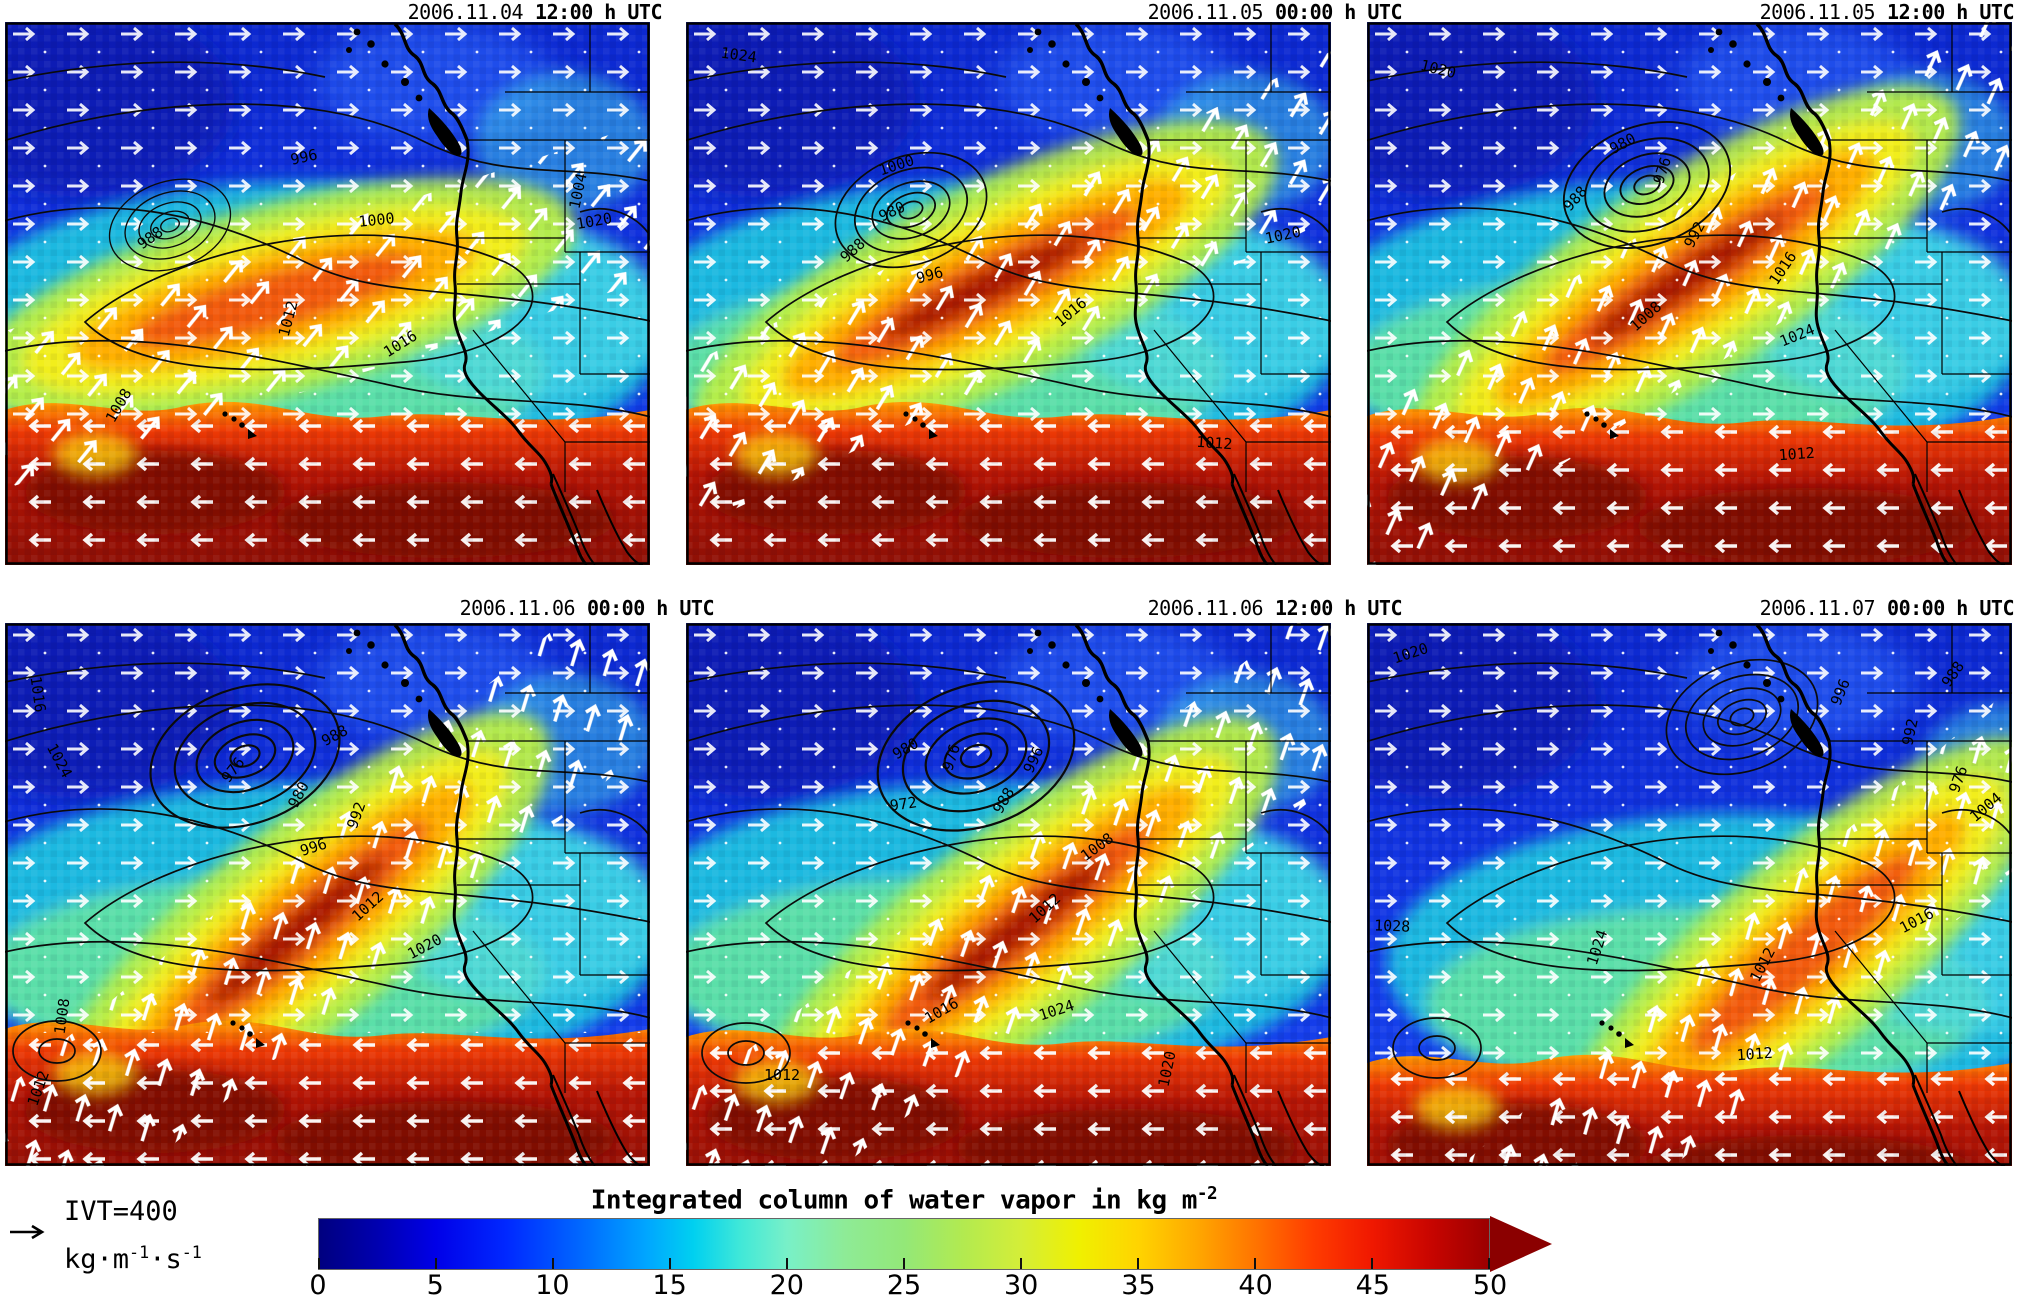 This screenshot has height=1295, width=2017. Describe the element at coordinates (435, 1282) in the screenshot. I see `colorbar-tick: 5` at that location.